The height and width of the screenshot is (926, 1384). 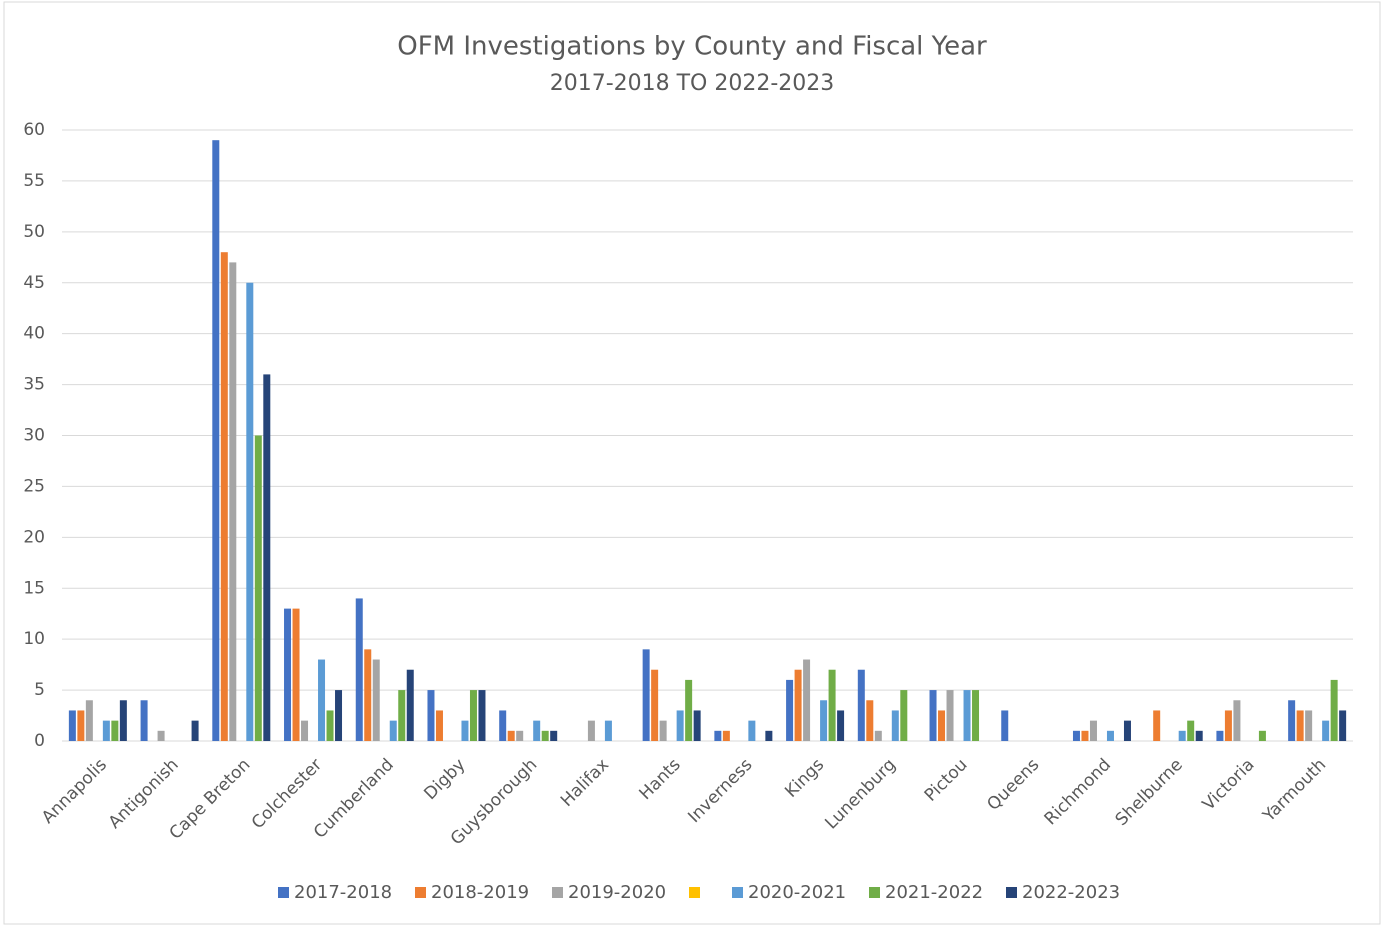 I want to click on y-tick-label: 55, so click(x=34, y=181).